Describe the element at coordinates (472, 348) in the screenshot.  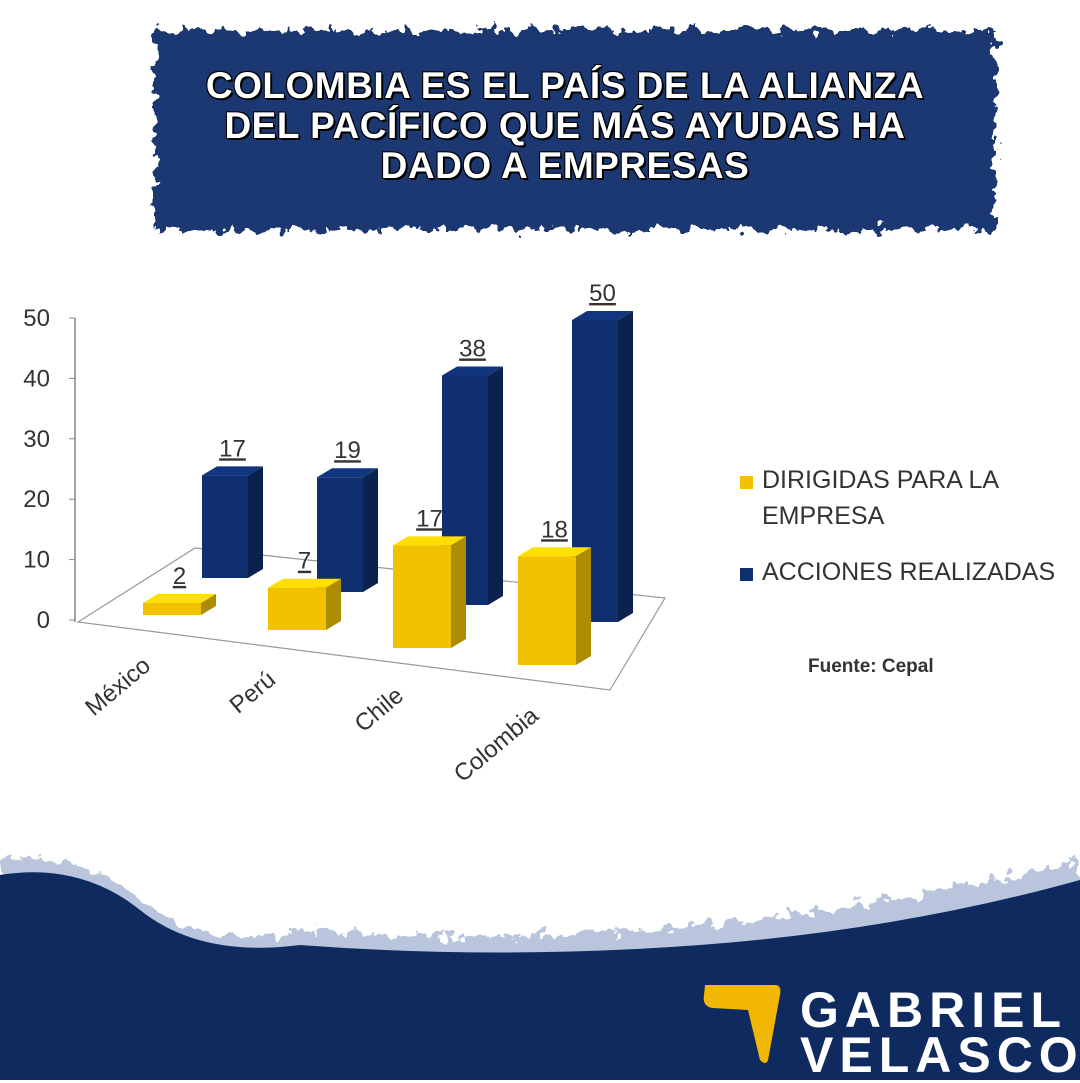
I see `data-label: 38` at that location.